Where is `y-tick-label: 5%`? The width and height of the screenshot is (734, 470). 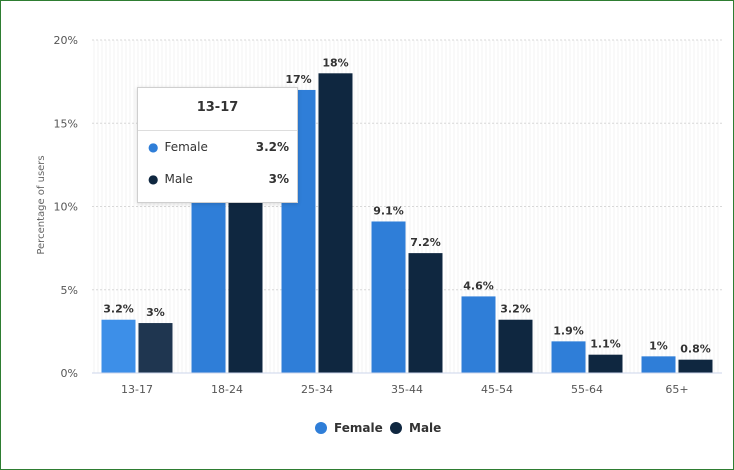
y-tick-label: 5% is located at coordinates (69, 290).